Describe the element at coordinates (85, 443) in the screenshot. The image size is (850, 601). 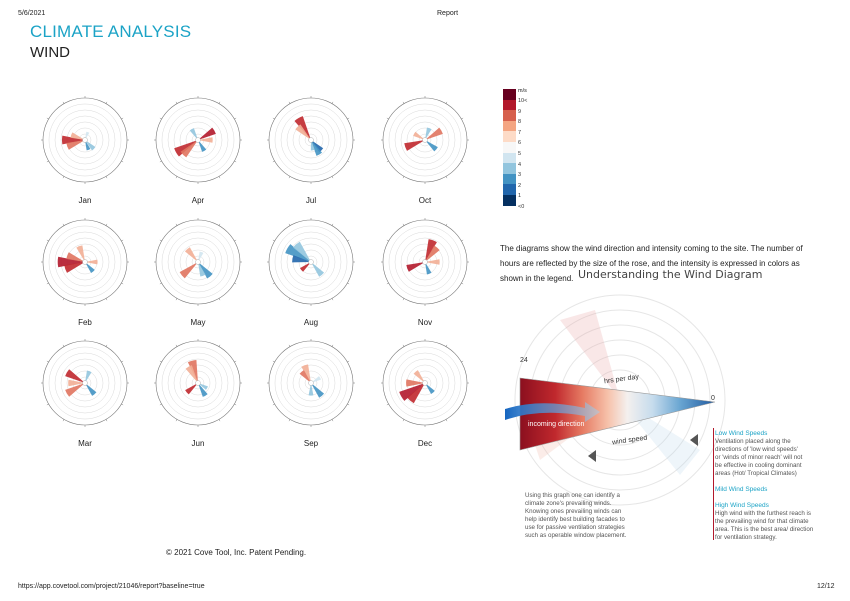
I see `rose-month-label: Mar` at that location.